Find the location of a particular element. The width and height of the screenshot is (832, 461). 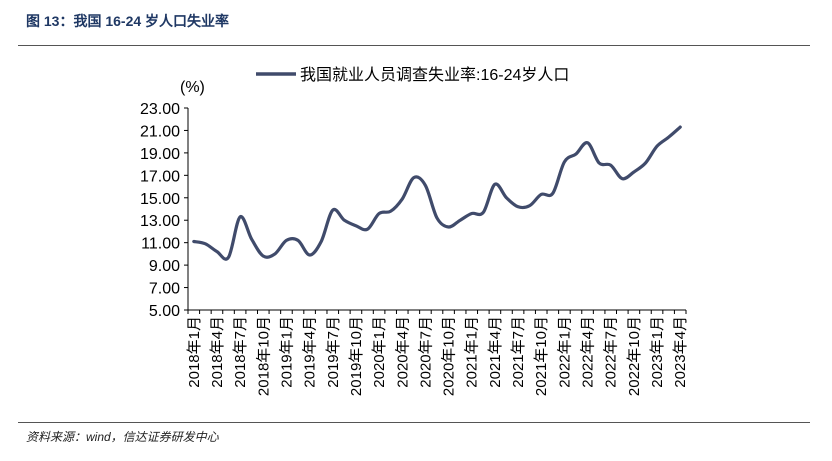

x-tick-label: 2019年4月 is located at coordinates (310, 352).